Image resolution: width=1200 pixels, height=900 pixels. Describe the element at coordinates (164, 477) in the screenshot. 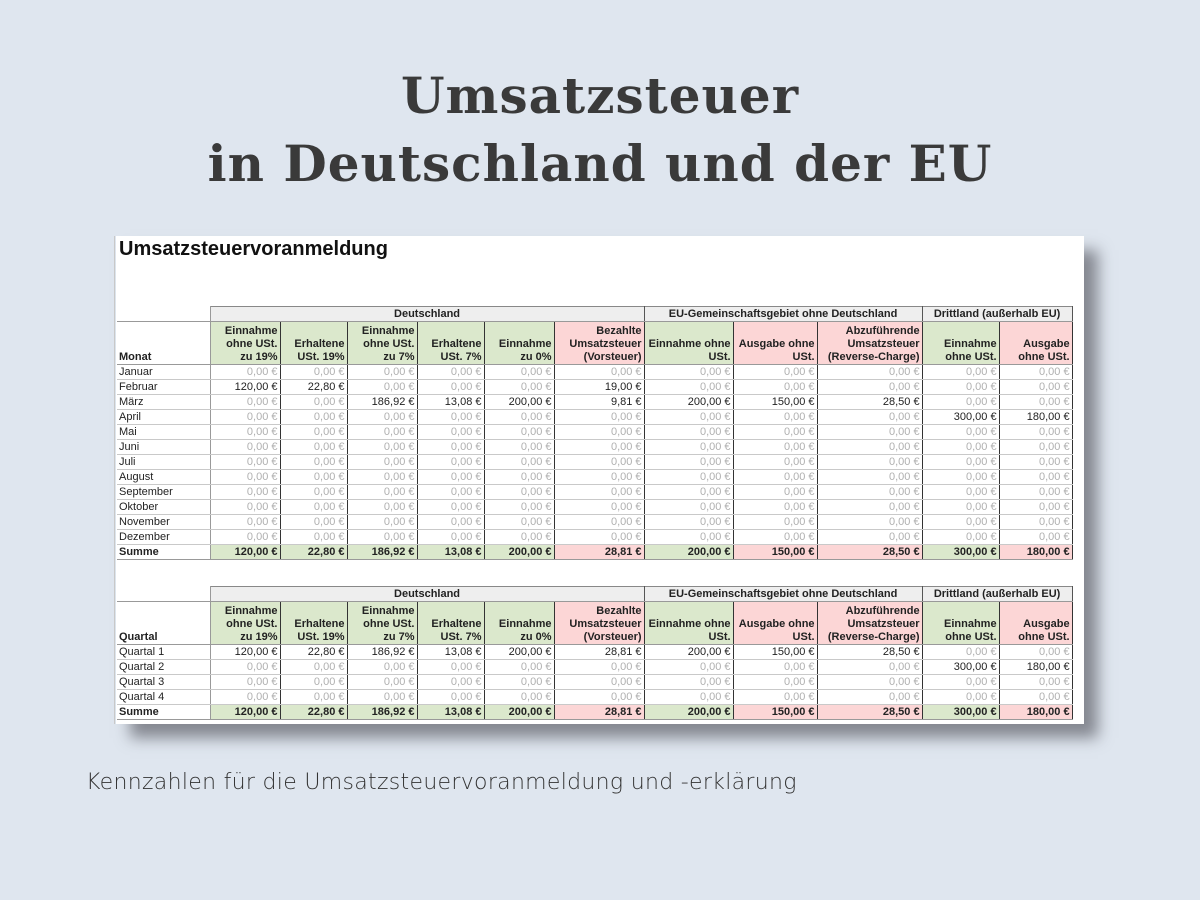

I see `row-label: August` at that location.